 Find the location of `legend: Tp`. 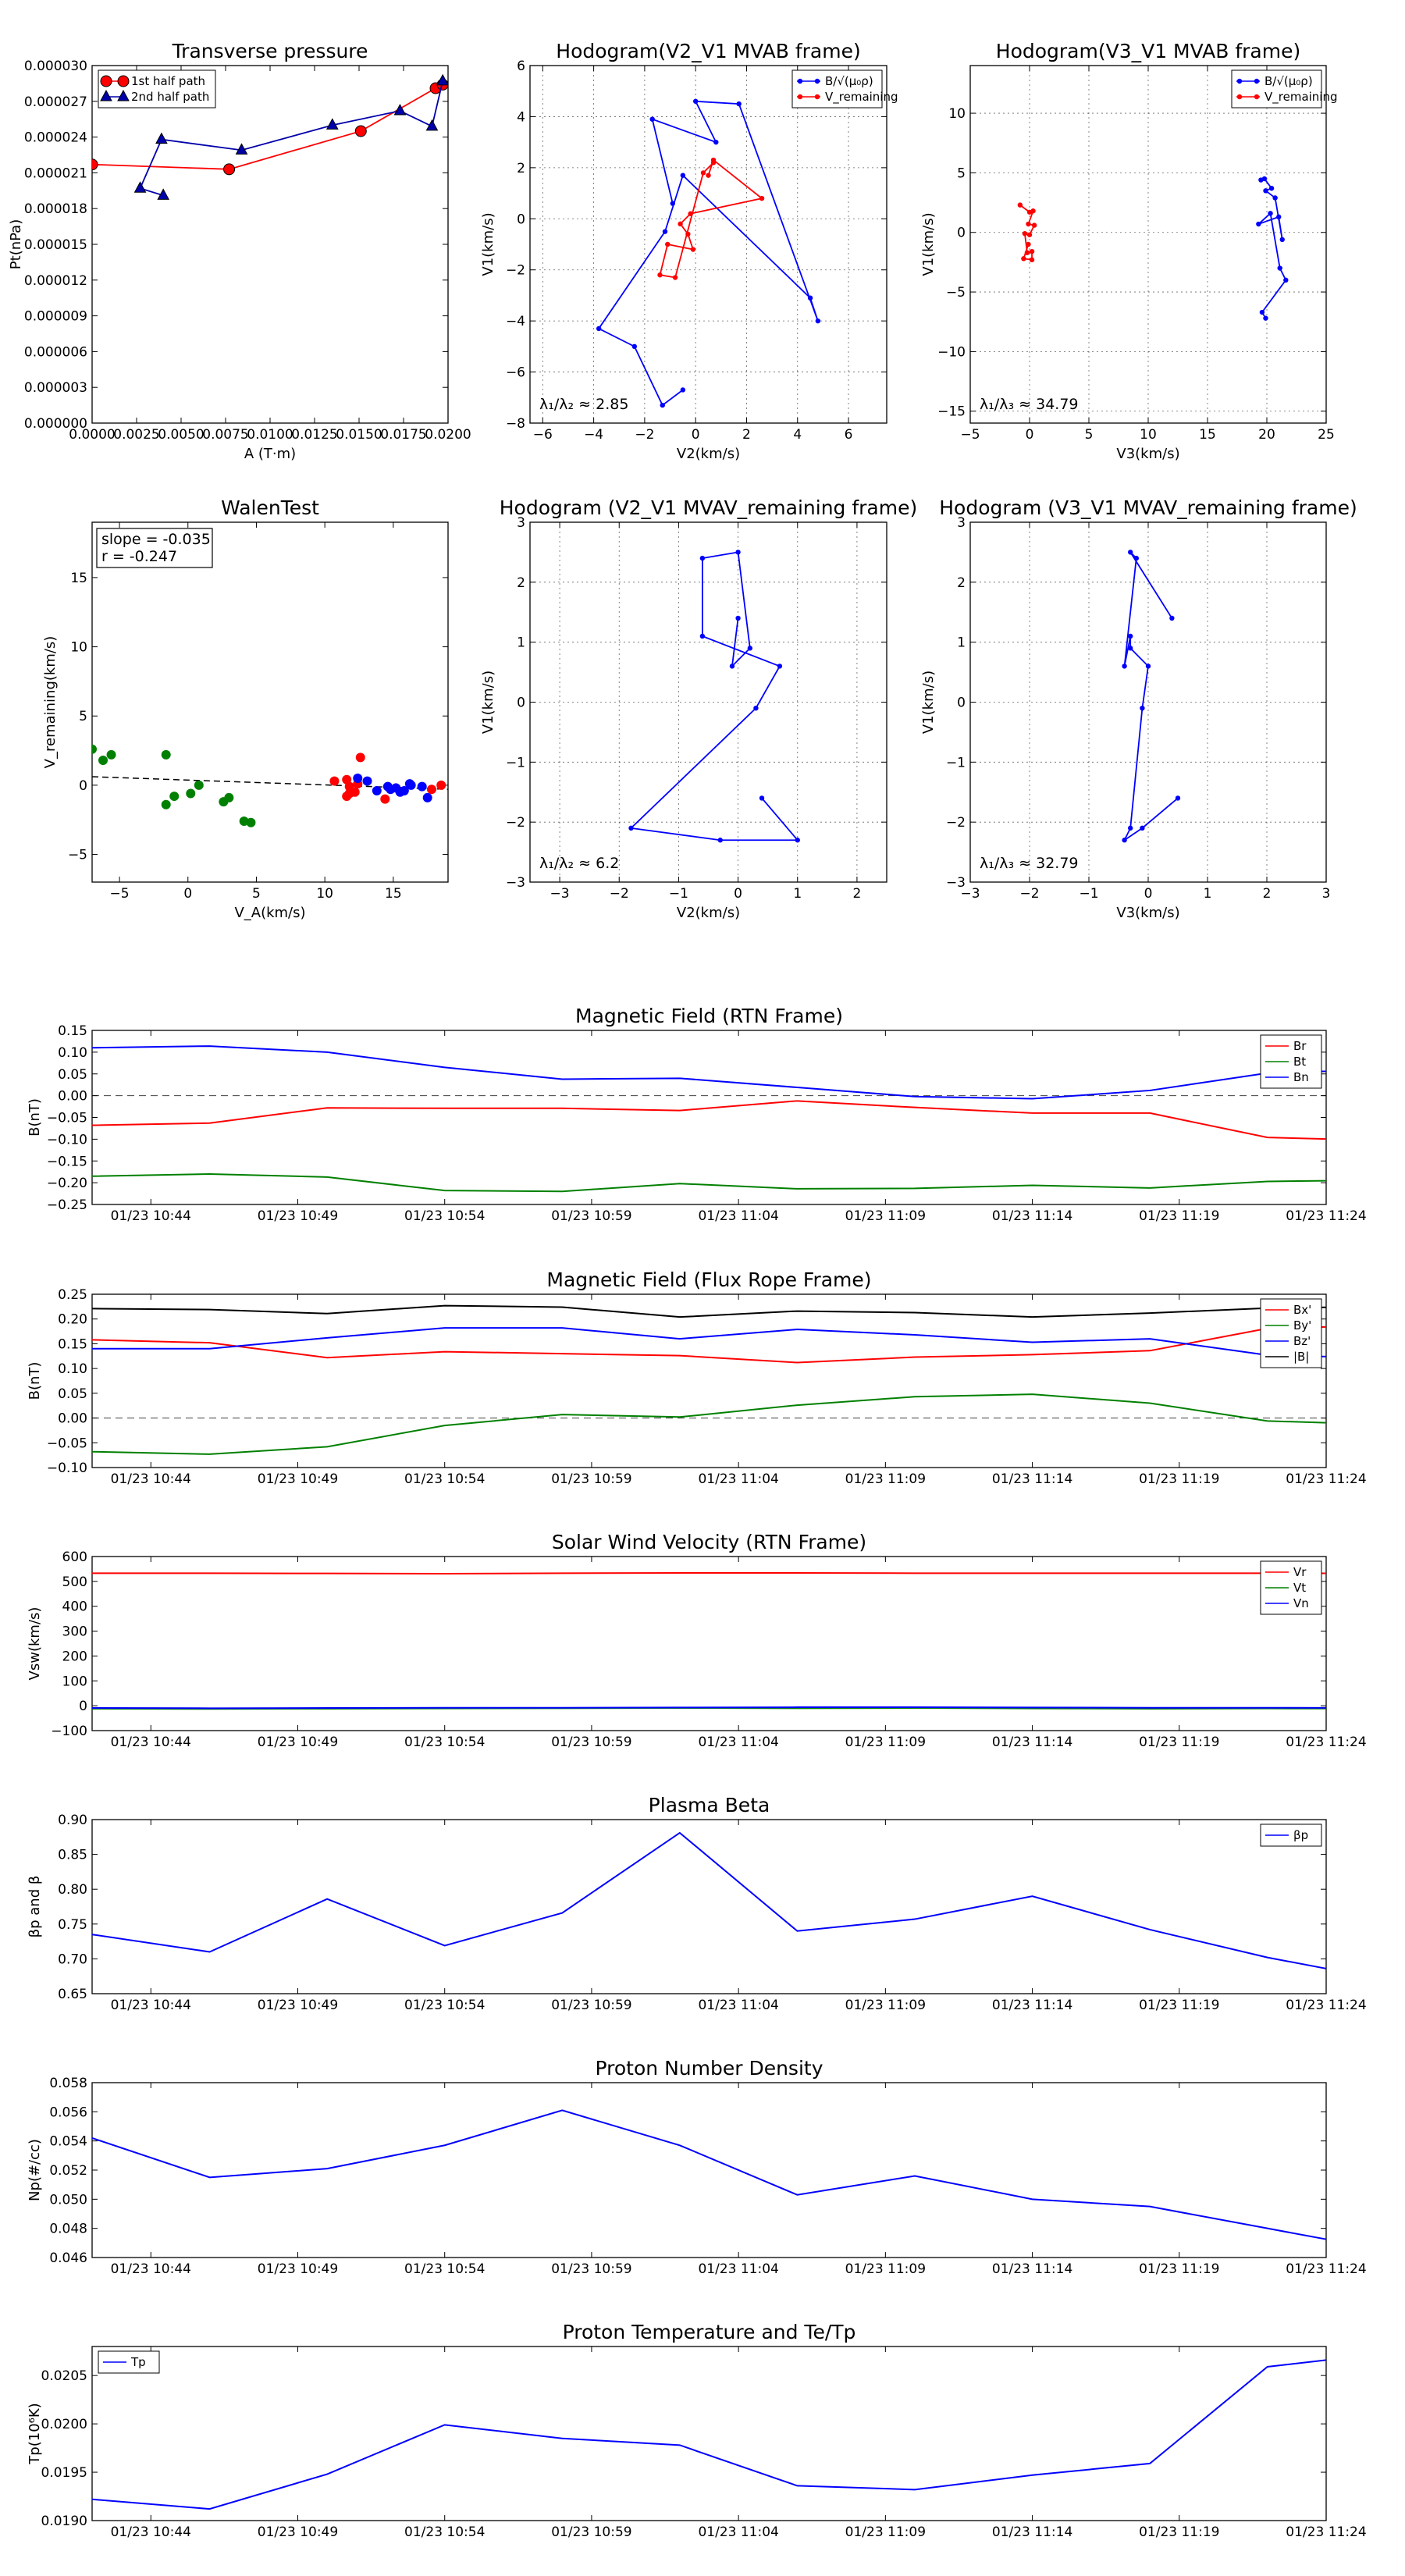

legend: Tp is located at coordinates (129, 2362).